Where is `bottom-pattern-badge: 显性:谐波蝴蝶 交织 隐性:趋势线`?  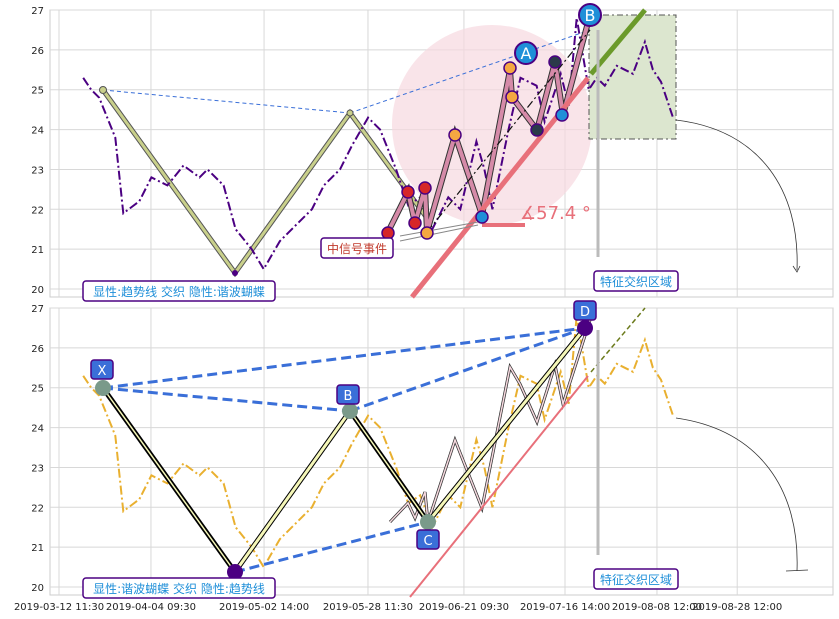 bottom-pattern-badge: 显性:谐波蝴蝶 交织 隐性:趋势线 is located at coordinates (179, 588).